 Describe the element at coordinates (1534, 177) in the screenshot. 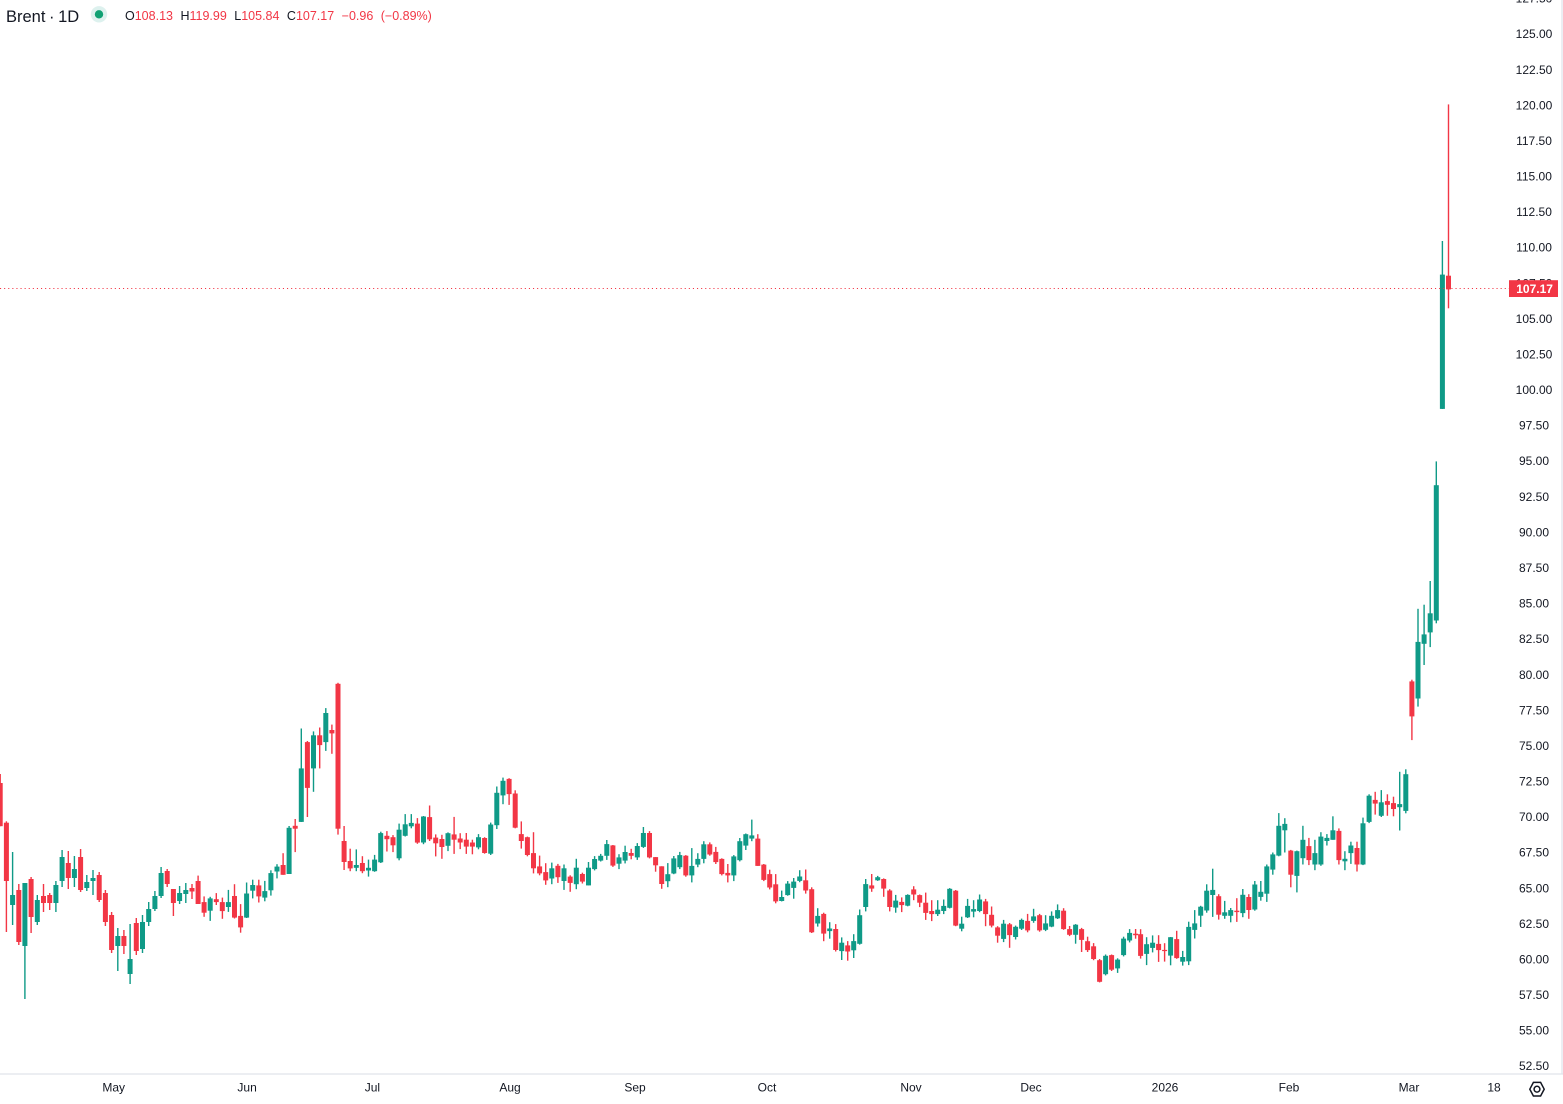

I see `svg-text: 115.00` at that location.